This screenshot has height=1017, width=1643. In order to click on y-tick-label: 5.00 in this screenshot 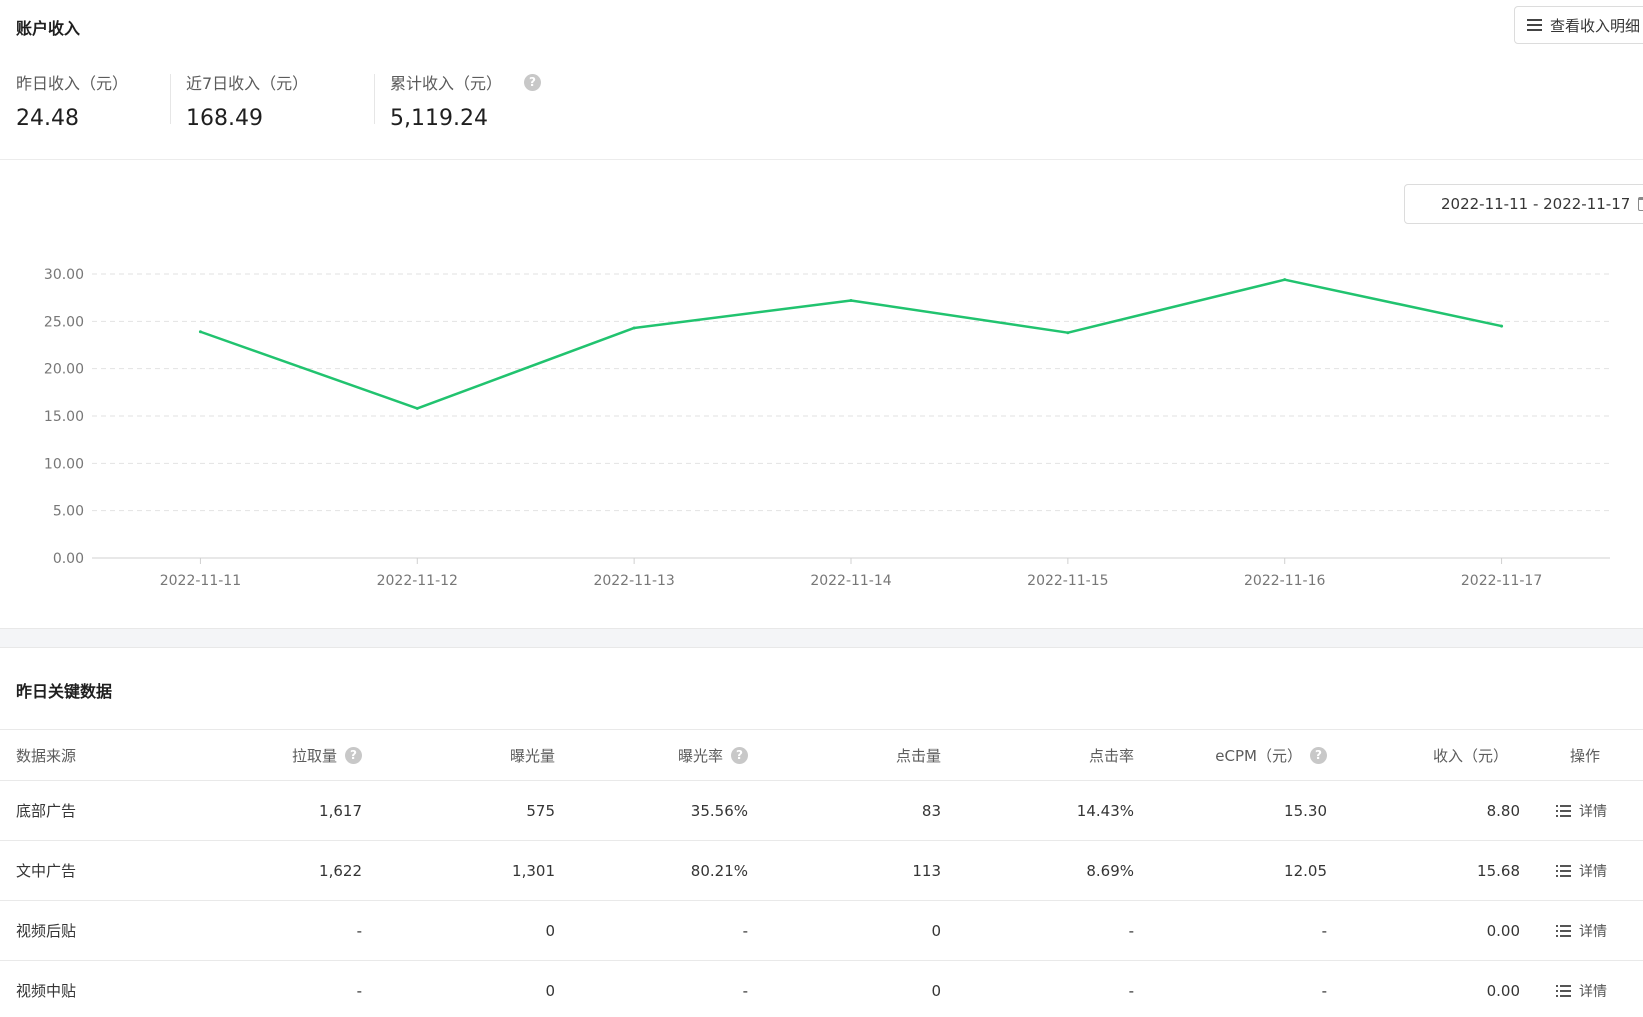, I will do `click(68, 512)`.